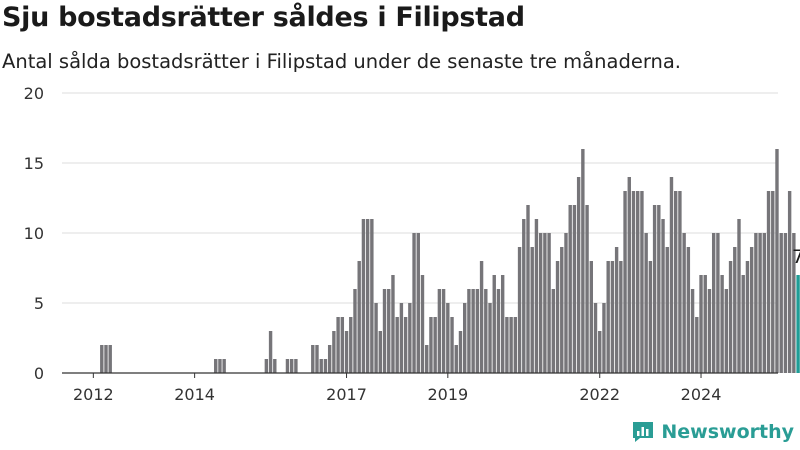 Image resolution: width=800 pixels, height=450 pixels. What do you see at coordinates (599, 394) in the screenshot?
I see `x-tick-label: 2022` at bounding box center [599, 394].